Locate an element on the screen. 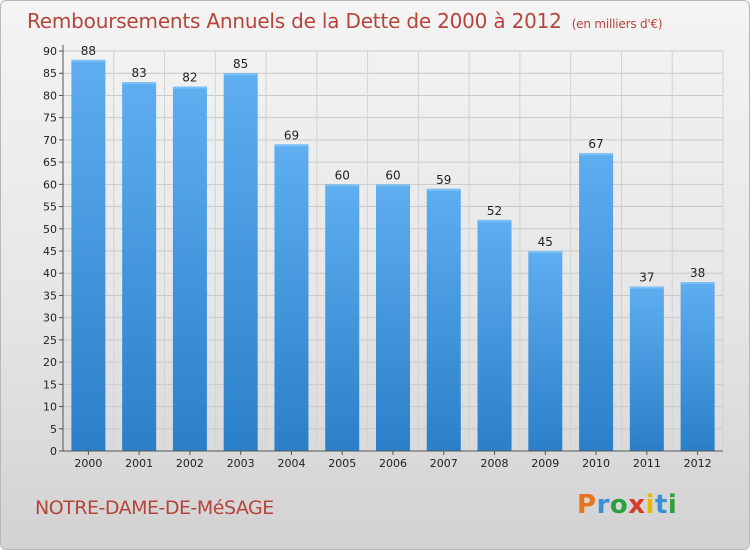 This screenshot has height=550, width=750. y-tick-label: 0 is located at coordinates (53, 451).